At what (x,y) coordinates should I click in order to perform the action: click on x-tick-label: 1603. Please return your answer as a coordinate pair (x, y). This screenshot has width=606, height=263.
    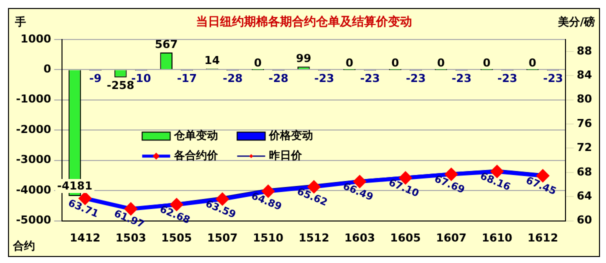
    Looking at the image, I should click on (360, 237).